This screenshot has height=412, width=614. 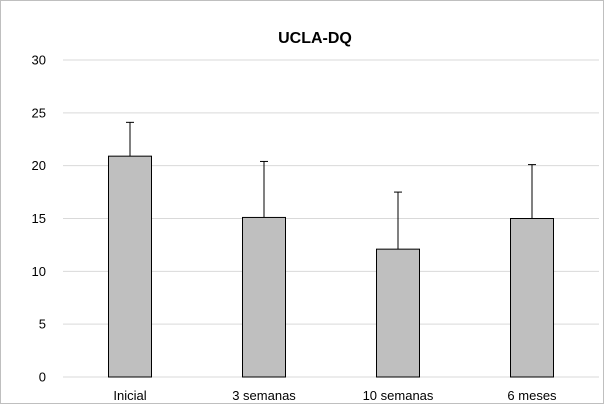 I want to click on y-tick-label: 20, so click(x=39, y=165).